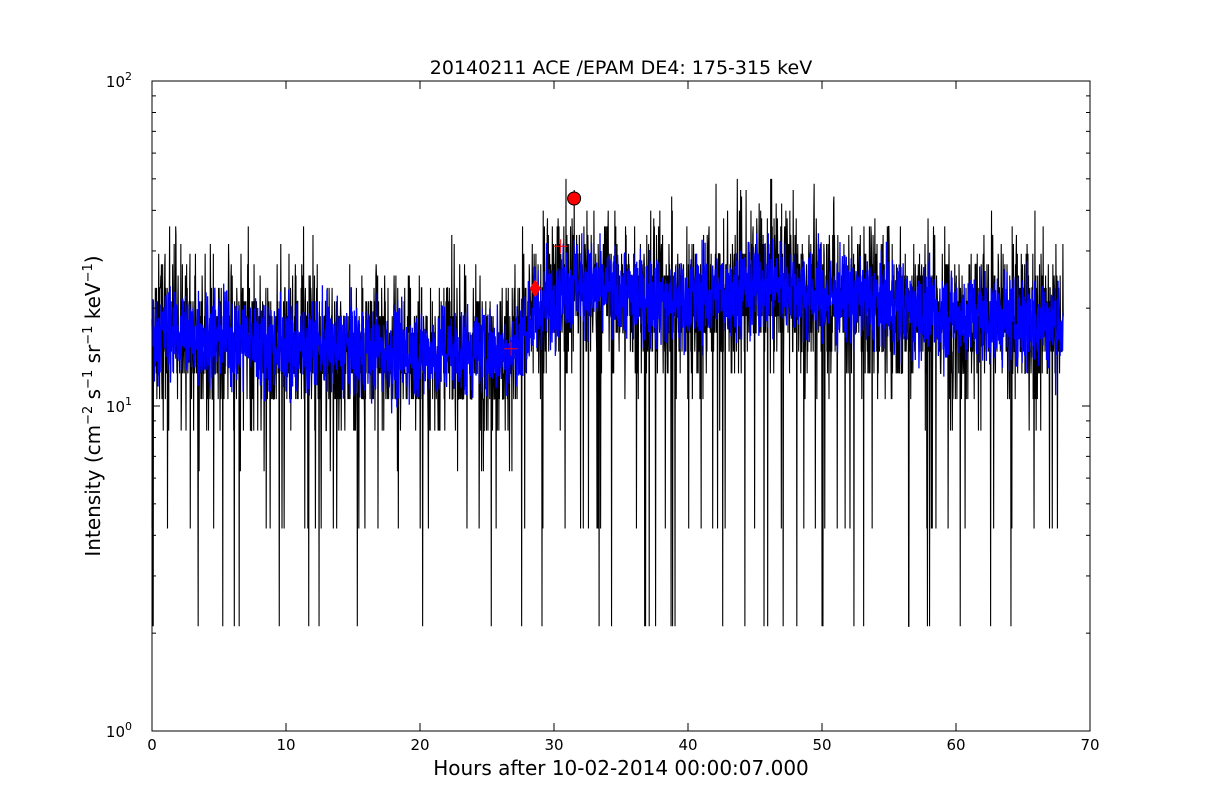 This screenshot has width=1212, height=812. I want to click on event-marker-diamond, so click(535, 288).